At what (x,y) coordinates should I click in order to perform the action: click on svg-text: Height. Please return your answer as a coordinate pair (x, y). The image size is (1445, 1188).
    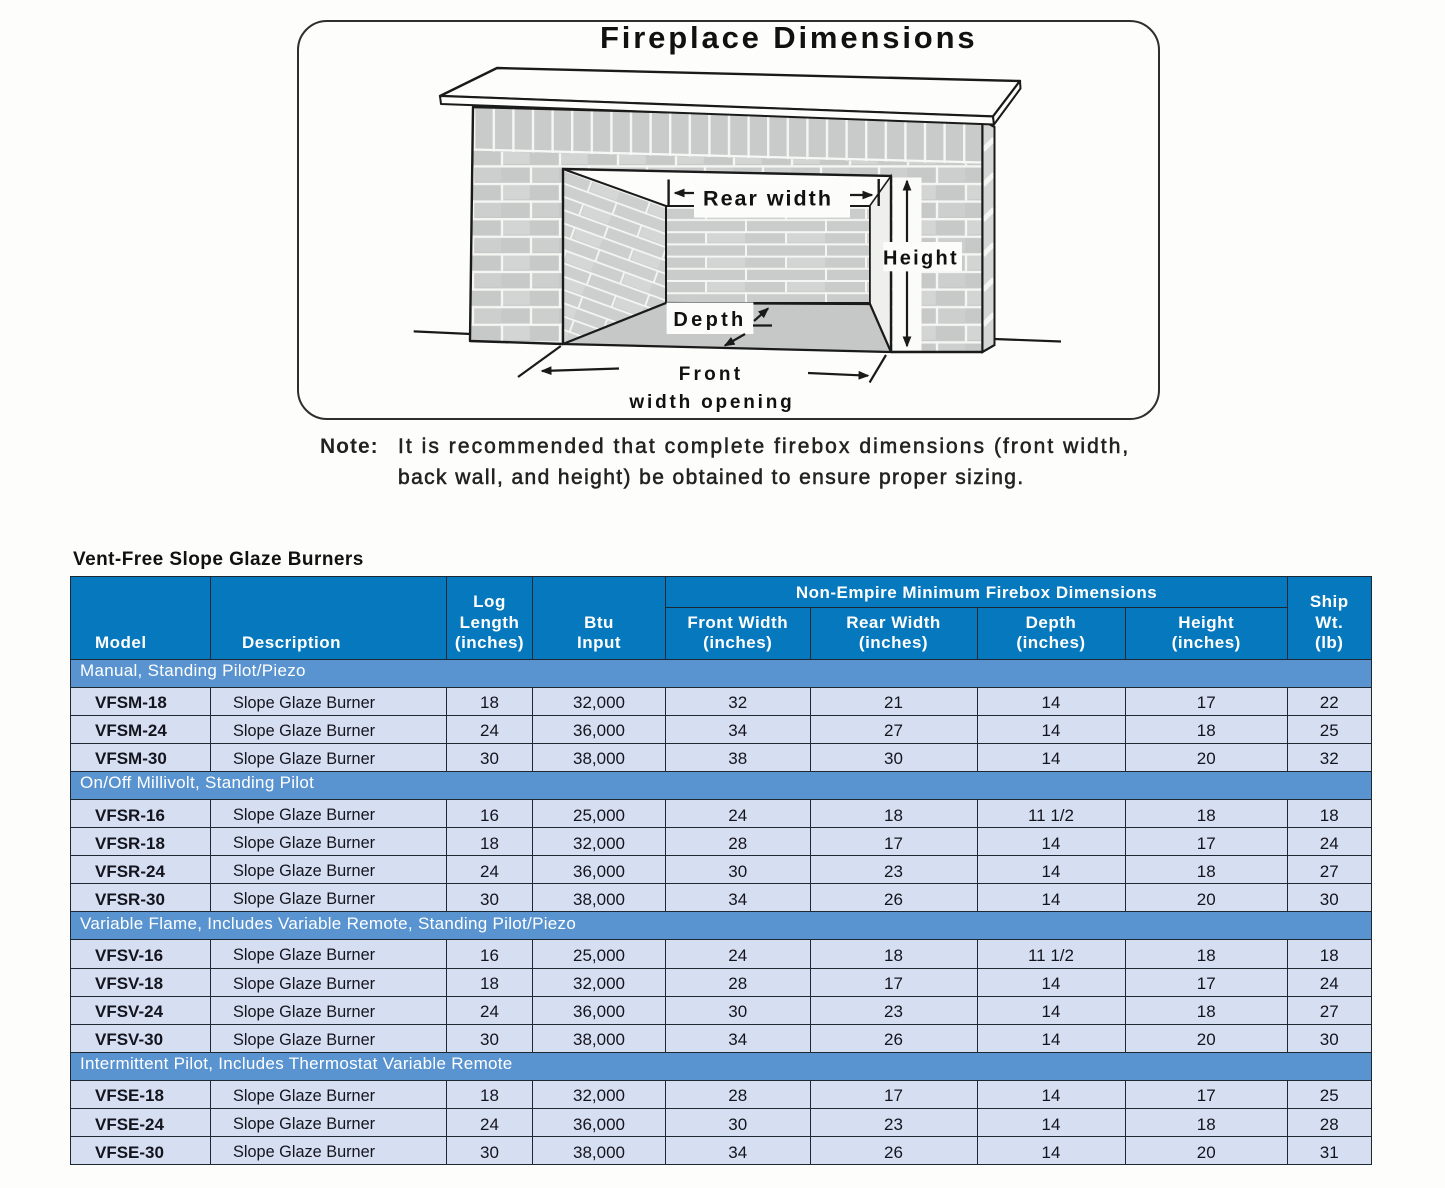
    Looking at the image, I should click on (921, 259).